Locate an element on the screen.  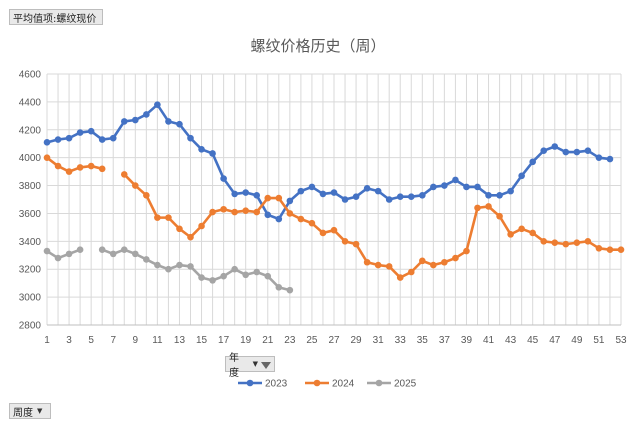
series-2025 is located at coordinates (168, 270).